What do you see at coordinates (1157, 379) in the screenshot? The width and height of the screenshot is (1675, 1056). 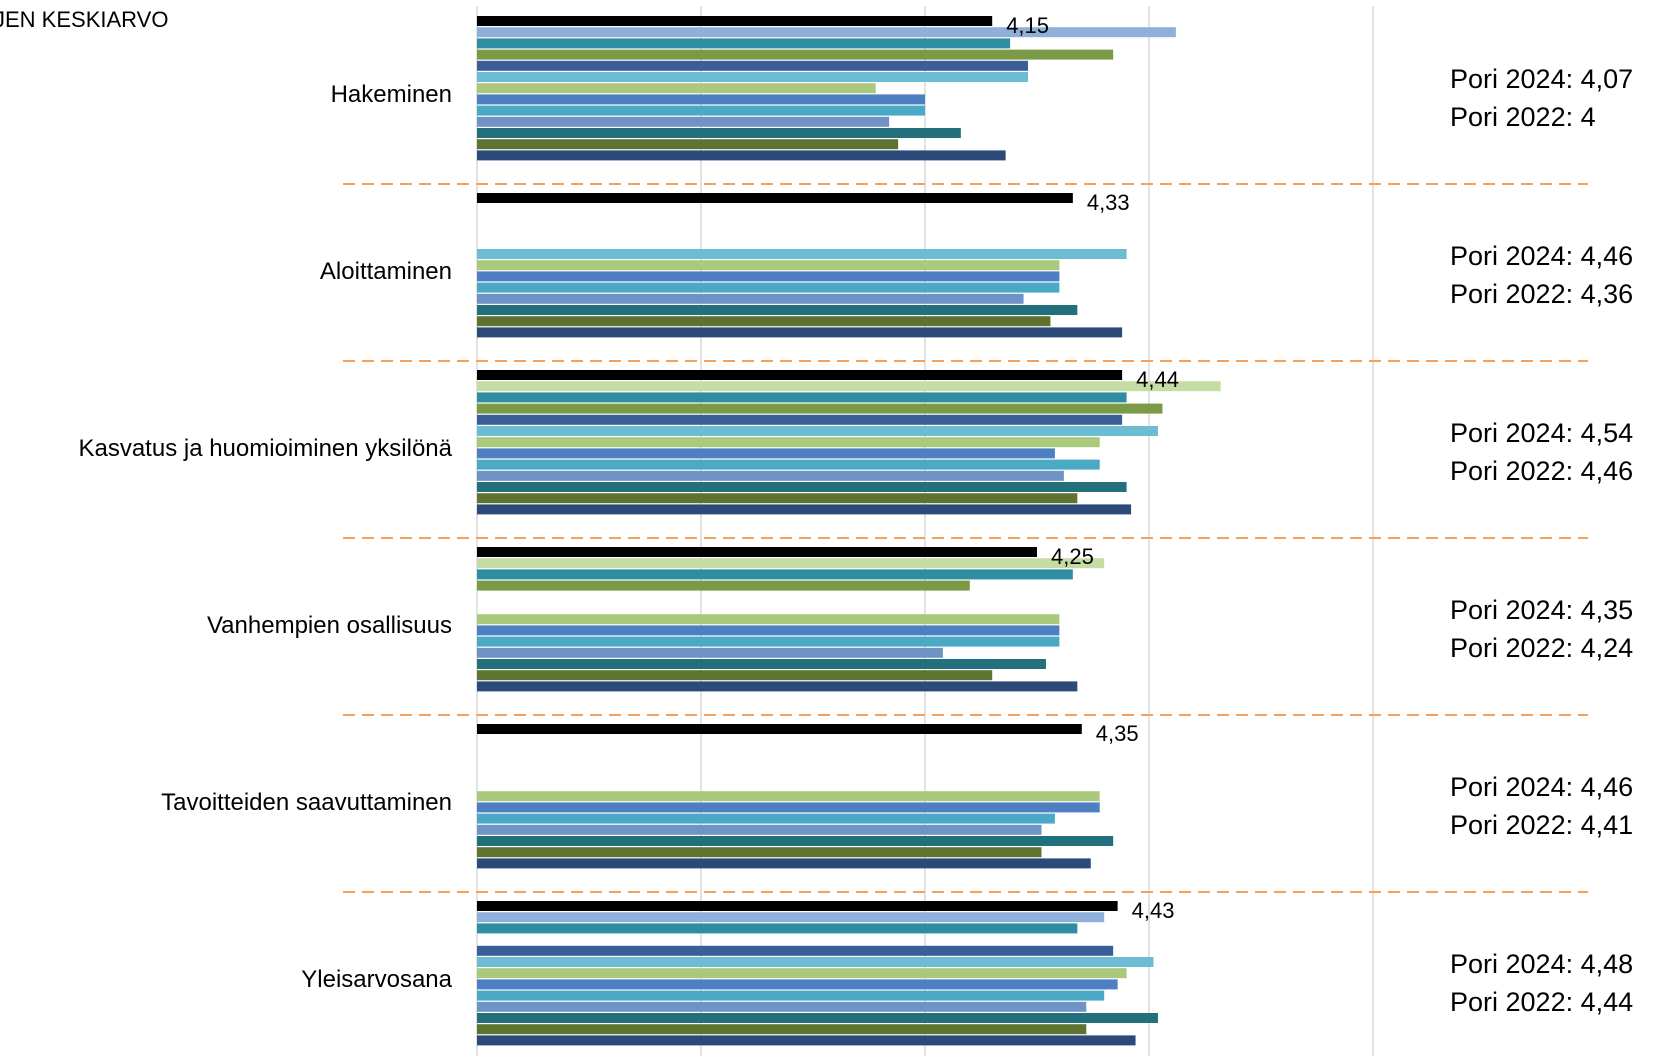 I see `data-label: 4,44` at bounding box center [1157, 379].